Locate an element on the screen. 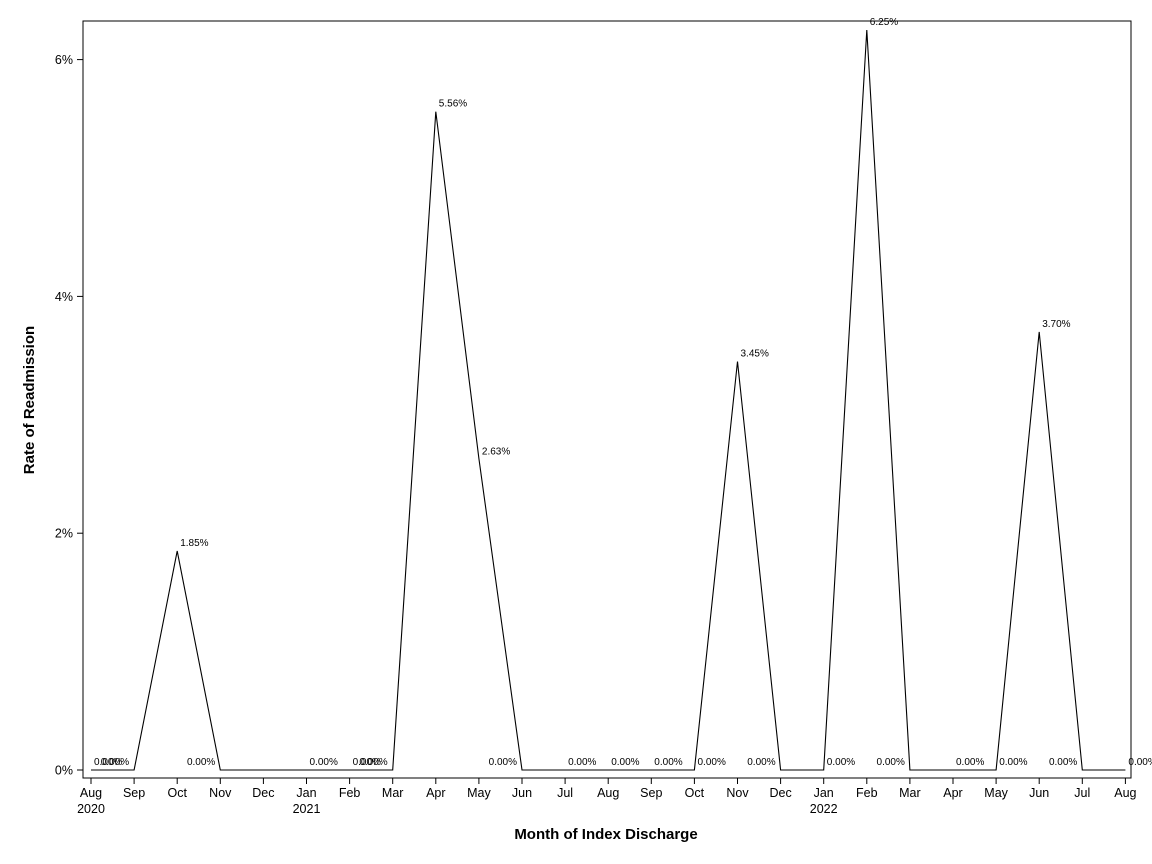  data-label: 3.70% is located at coordinates (1056, 324).